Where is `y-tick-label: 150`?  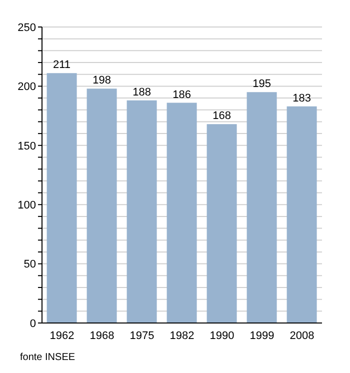 y-tick-label: 150 is located at coordinates (27, 146).